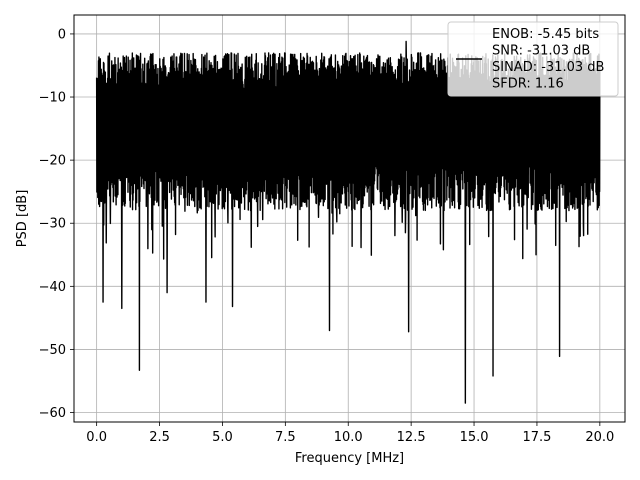  Describe the element at coordinates (599, 437) in the screenshot. I see `x-tick-label: 20.0` at that location.